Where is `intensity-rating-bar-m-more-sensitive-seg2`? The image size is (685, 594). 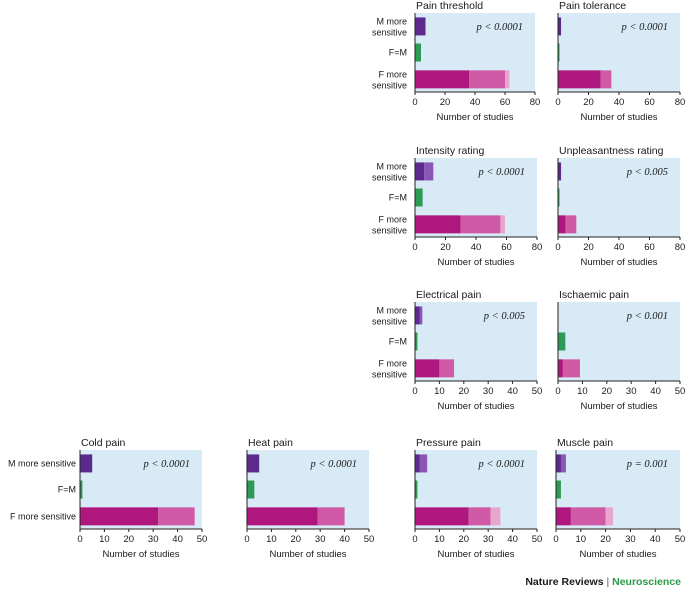 intensity-rating-bar-m-more-sensitive-seg2 is located at coordinates (429, 171).